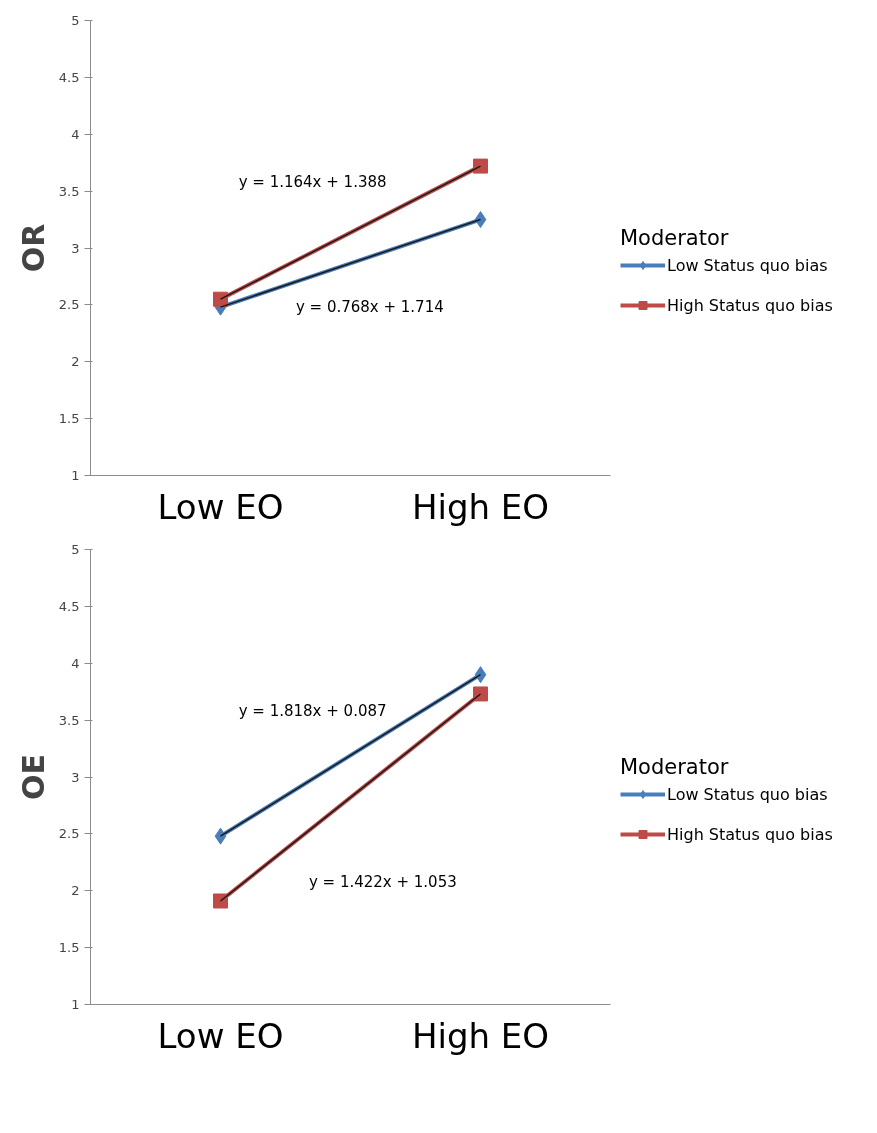  What do you see at coordinates (369, 307) in the screenshot?
I see `annotation: y = 0.768x + 1.714` at bounding box center [369, 307].